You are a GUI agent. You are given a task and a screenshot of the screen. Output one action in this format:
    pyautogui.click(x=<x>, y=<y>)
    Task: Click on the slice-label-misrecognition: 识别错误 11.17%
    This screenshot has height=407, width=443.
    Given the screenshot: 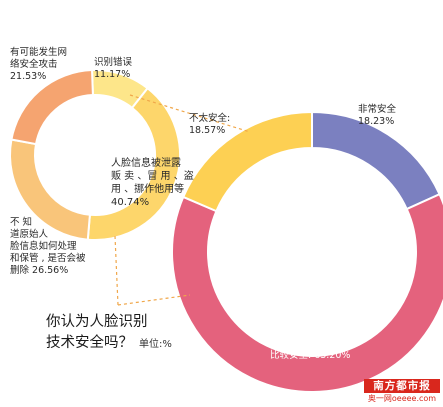 What is the action you would take?
    pyautogui.click(x=113, y=68)
    